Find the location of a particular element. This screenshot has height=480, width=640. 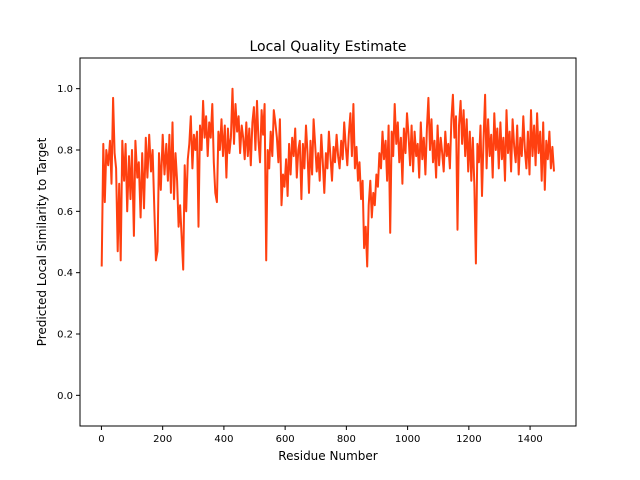

x-tick-label: 0 is located at coordinates (101, 439).